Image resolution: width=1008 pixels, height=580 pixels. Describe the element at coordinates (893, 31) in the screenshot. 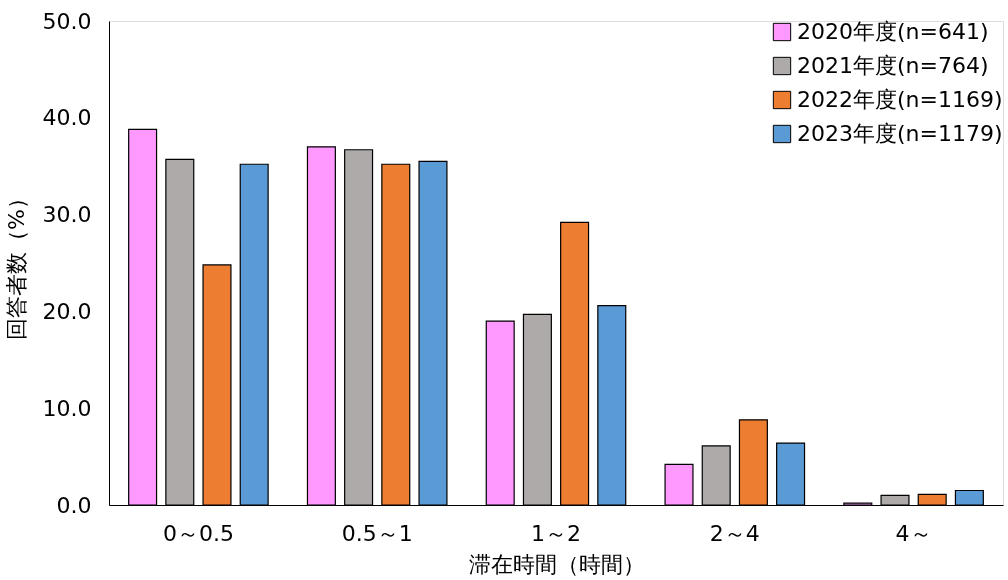

I see `legend-label: 2020年度(n=641)` at that location.